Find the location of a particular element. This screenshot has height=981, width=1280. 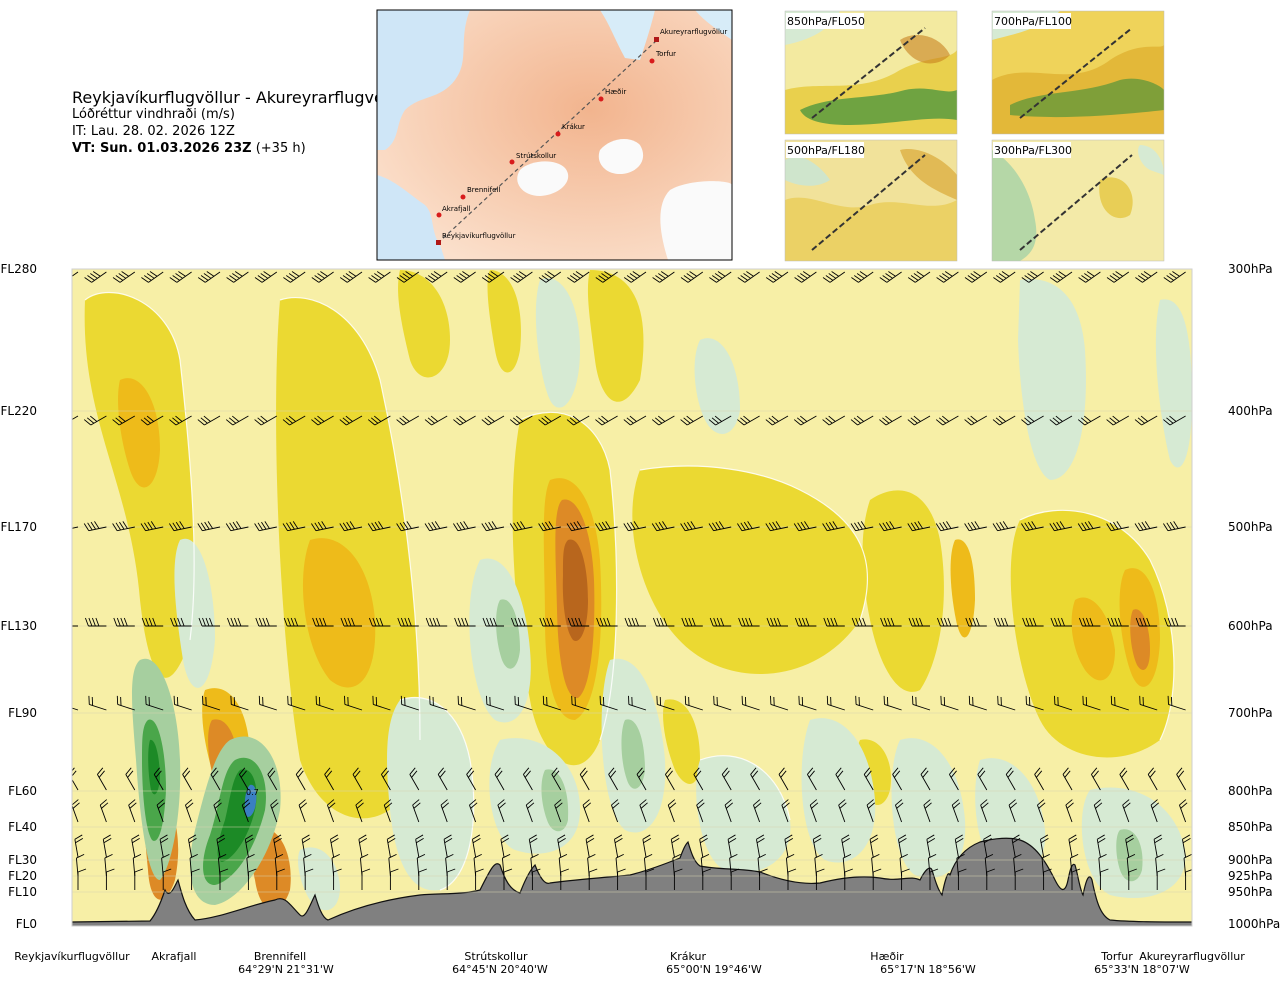

x-tick-label: Akureyrarflugvöllur is located at coordinates (1192, 956).